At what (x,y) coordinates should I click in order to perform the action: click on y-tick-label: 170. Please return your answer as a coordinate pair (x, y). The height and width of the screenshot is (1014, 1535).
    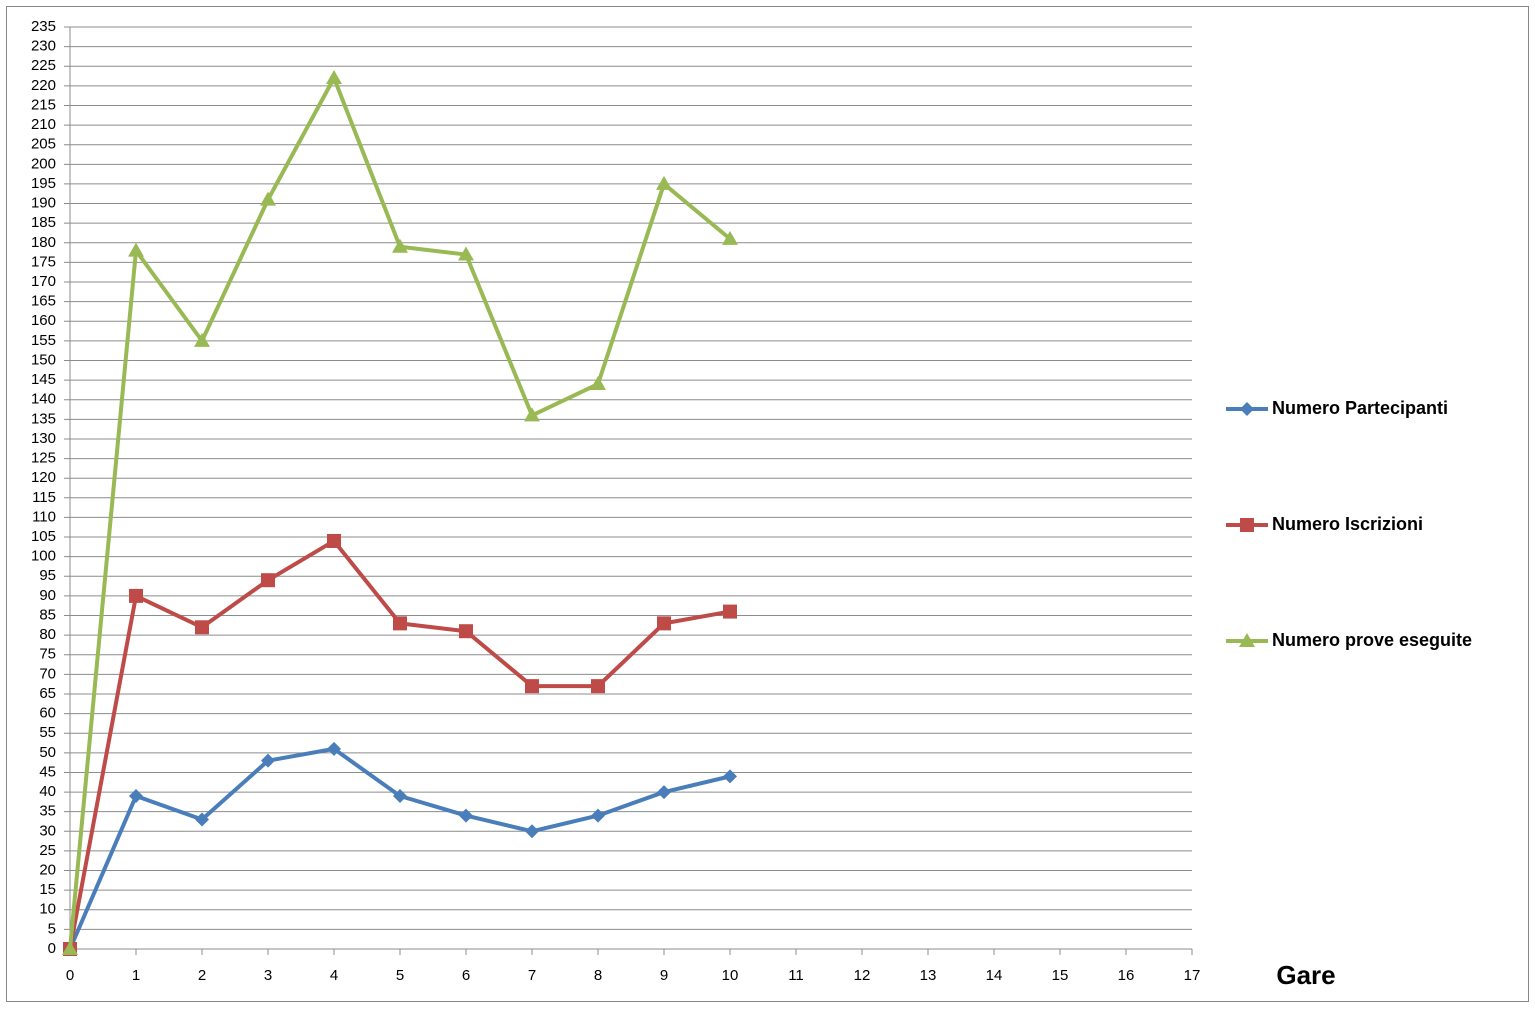
    Looking at the image, I should click on (43, 281).